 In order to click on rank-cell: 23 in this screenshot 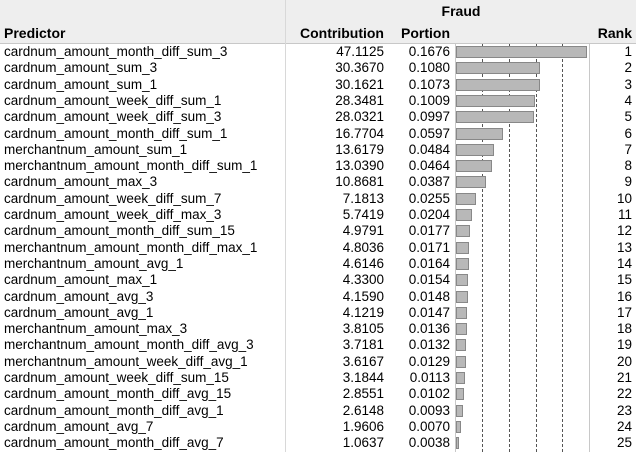, I will do `click(624, 410)`.